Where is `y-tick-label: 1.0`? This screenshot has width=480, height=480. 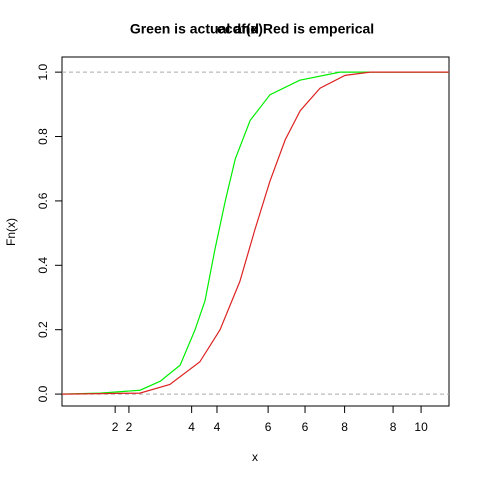
y-tick-label: 1.0 is located at coordinates (43, 71).